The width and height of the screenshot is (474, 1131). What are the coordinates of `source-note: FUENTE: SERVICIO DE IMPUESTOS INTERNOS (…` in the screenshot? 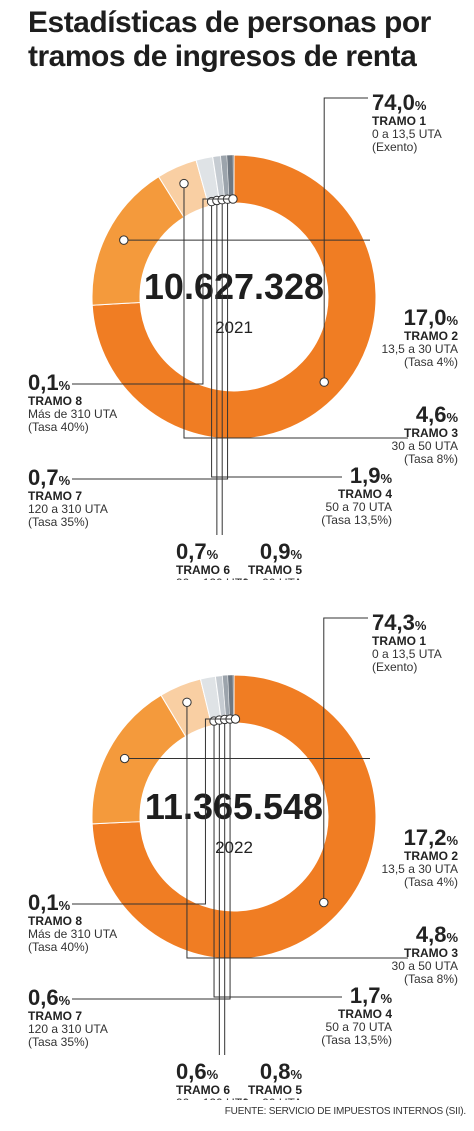 It's located at (345, 1111).